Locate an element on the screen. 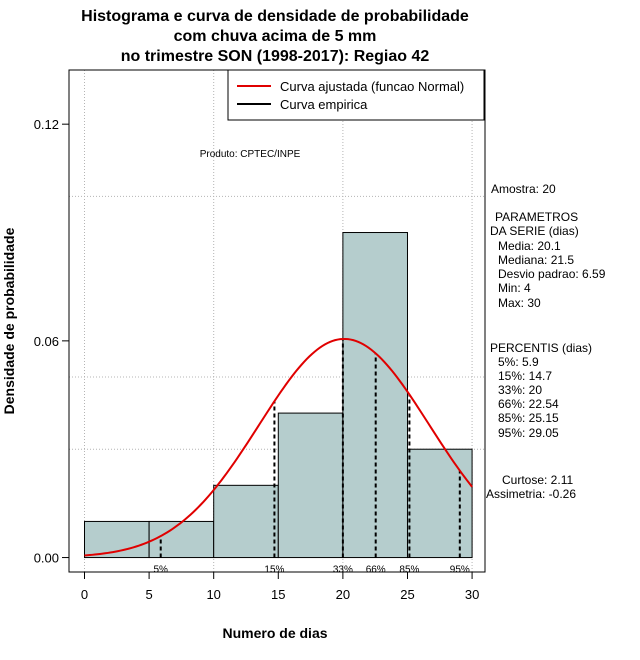  param-max: Max: 30 is located at coordinates (519, 303).